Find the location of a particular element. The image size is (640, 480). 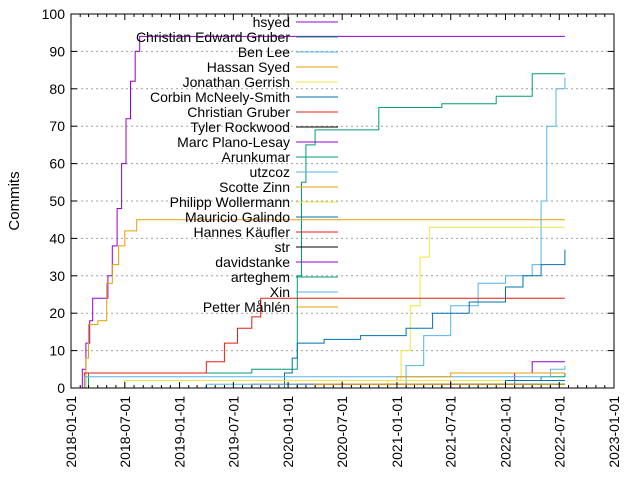

legend-label: Scotte Zinn is located at coordinates (254, 187).